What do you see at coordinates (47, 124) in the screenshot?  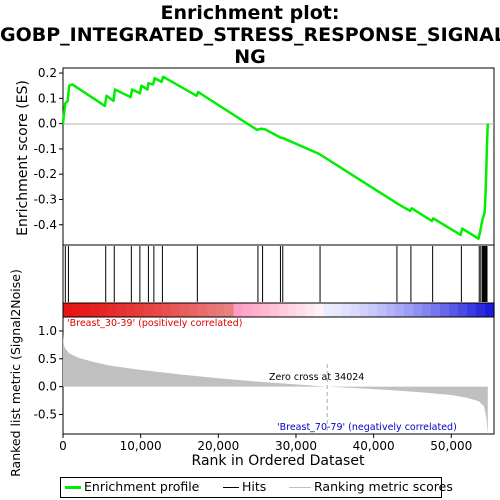 I see `es-y-tick-label: 0.0` at bounding box center [47, 124].